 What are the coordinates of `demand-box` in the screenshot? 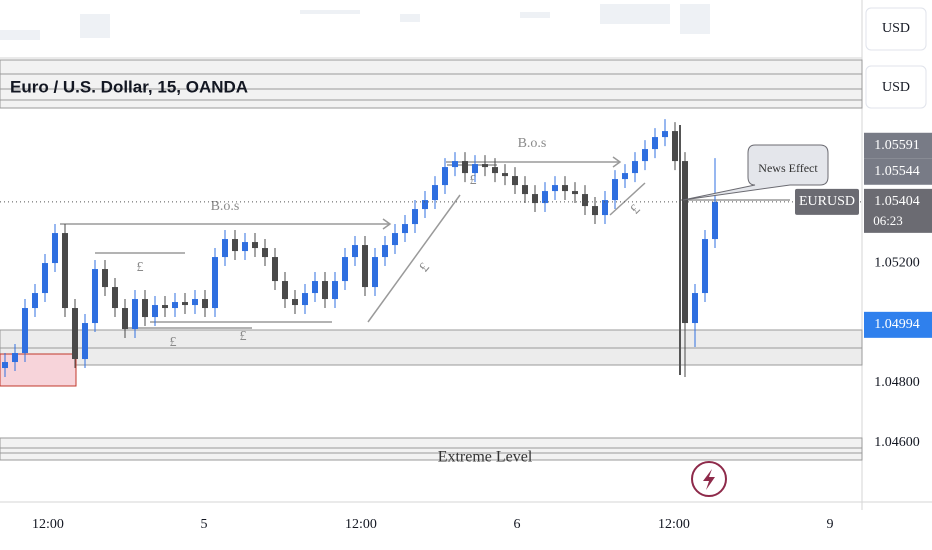 It's located at (38, 370).